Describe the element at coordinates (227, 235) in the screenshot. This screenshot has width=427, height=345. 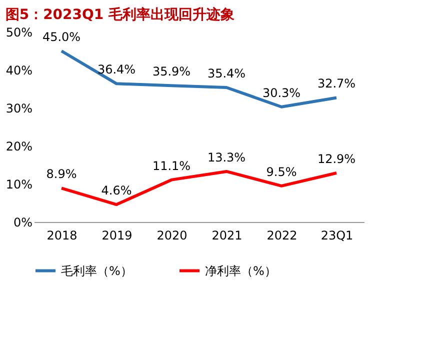
I see `x-tick-label: 2021` at that location.